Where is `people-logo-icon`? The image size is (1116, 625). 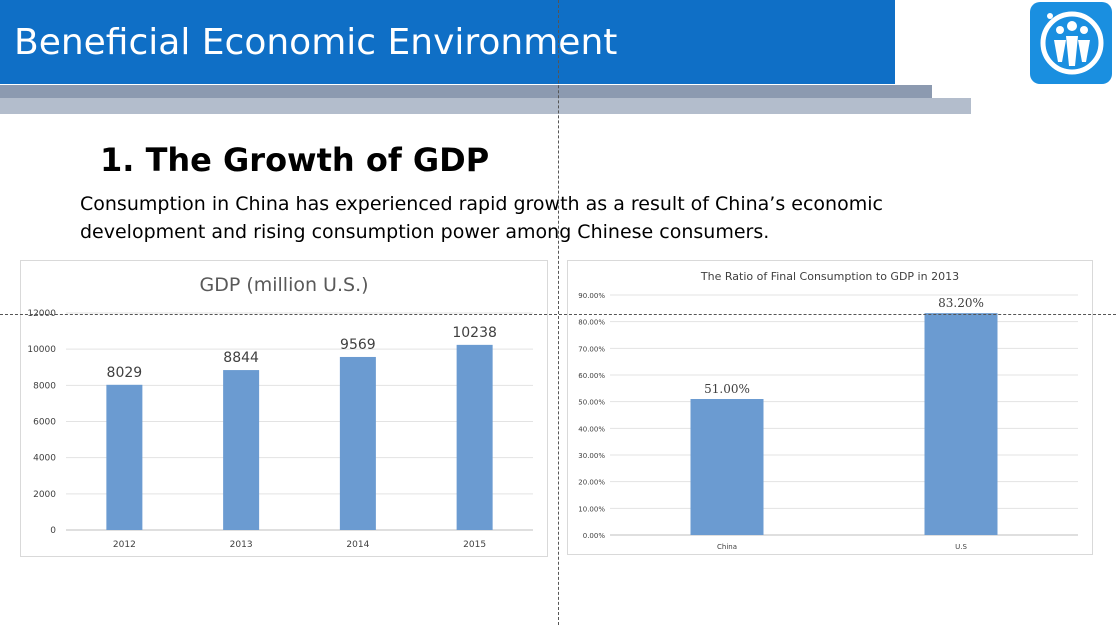 people-logo-icon is located at coordinates (1071, 43).